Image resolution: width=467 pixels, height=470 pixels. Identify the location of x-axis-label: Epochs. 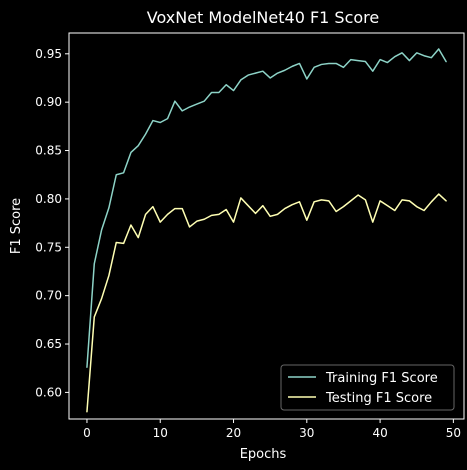
(263, 454).